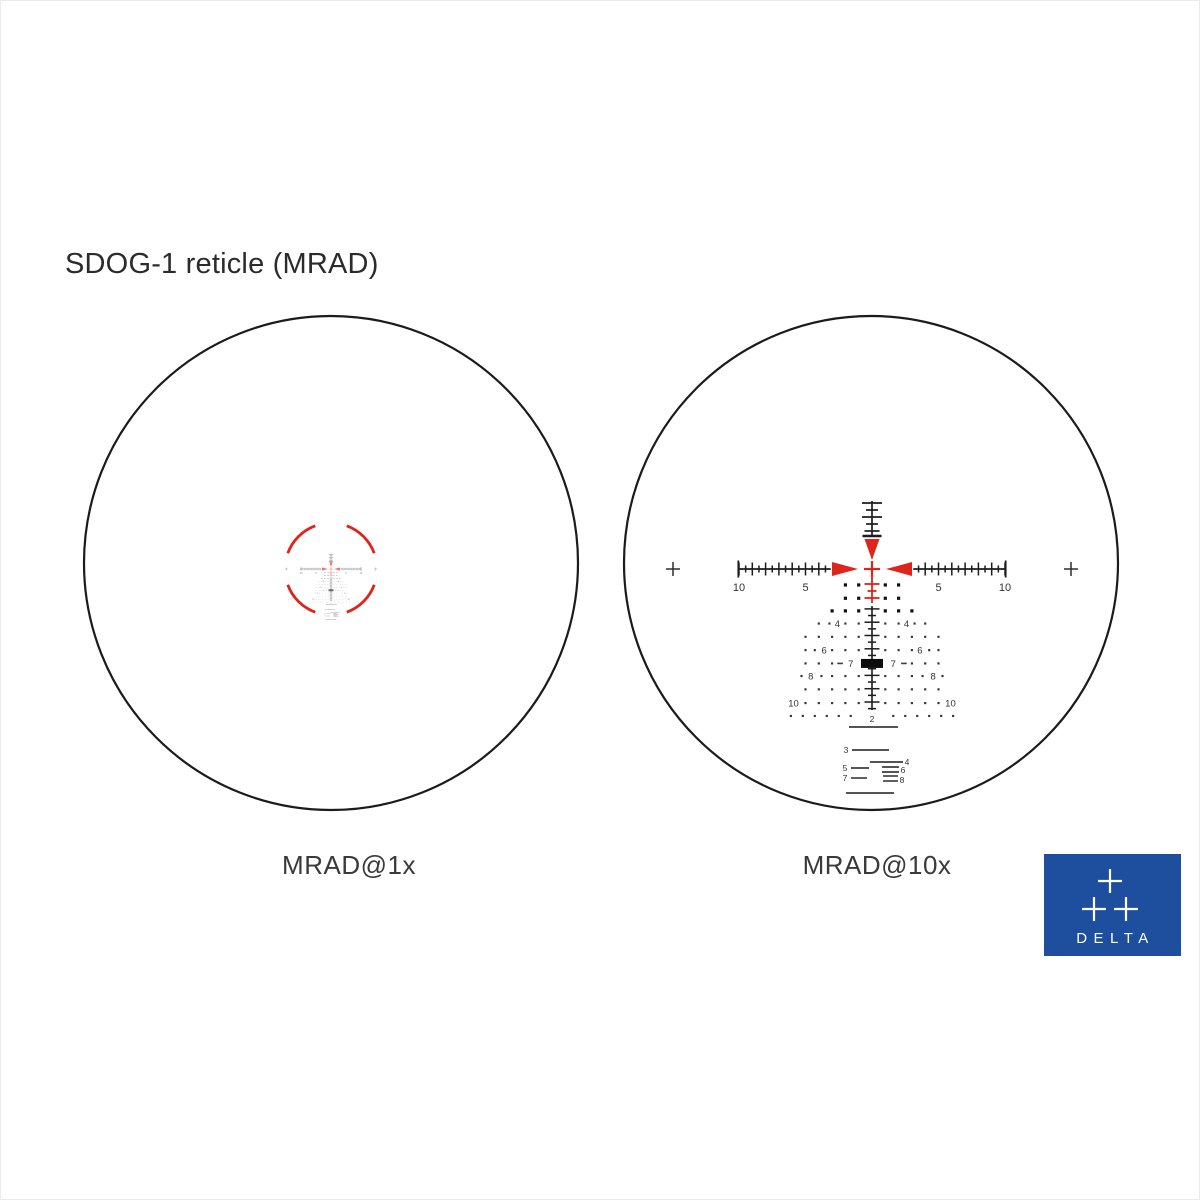  What do you see at coordinates (349, 865) in the screenshot?
I see `caption-mrad-1x: MRAD@1x` at bounding box center [349, 865].